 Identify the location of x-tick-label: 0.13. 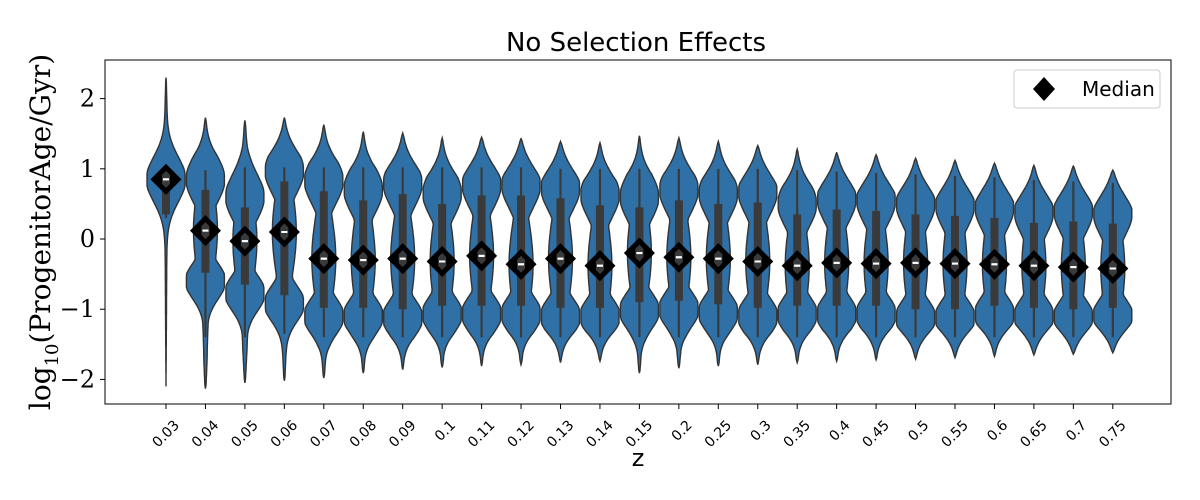
(560, 434).